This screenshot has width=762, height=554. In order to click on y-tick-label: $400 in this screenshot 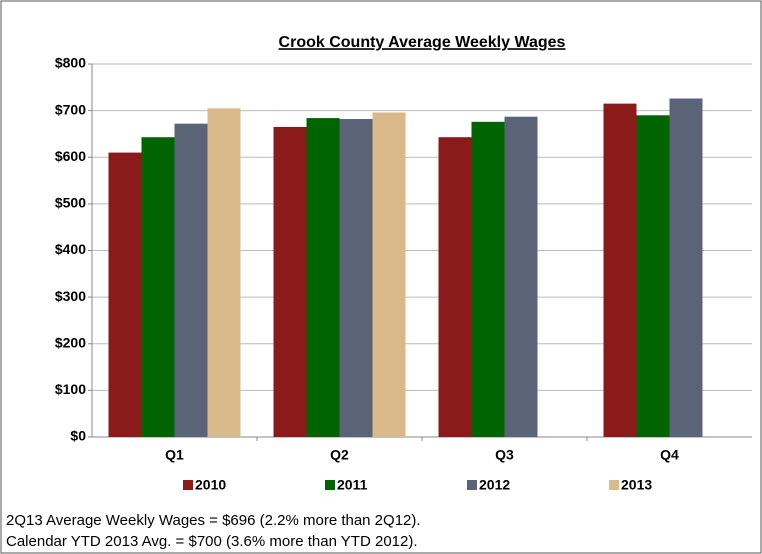, I will do `click(70, 249)`.